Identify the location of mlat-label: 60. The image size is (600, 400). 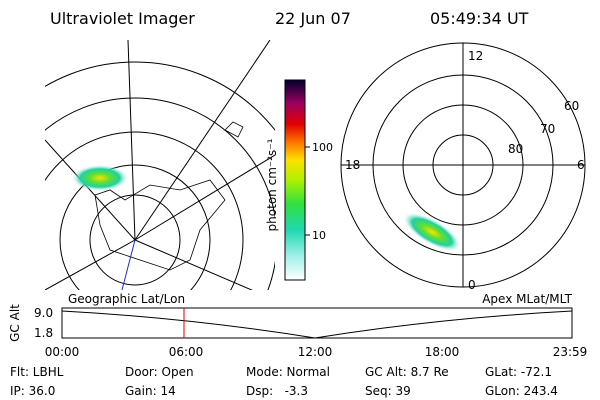
(571, 106).